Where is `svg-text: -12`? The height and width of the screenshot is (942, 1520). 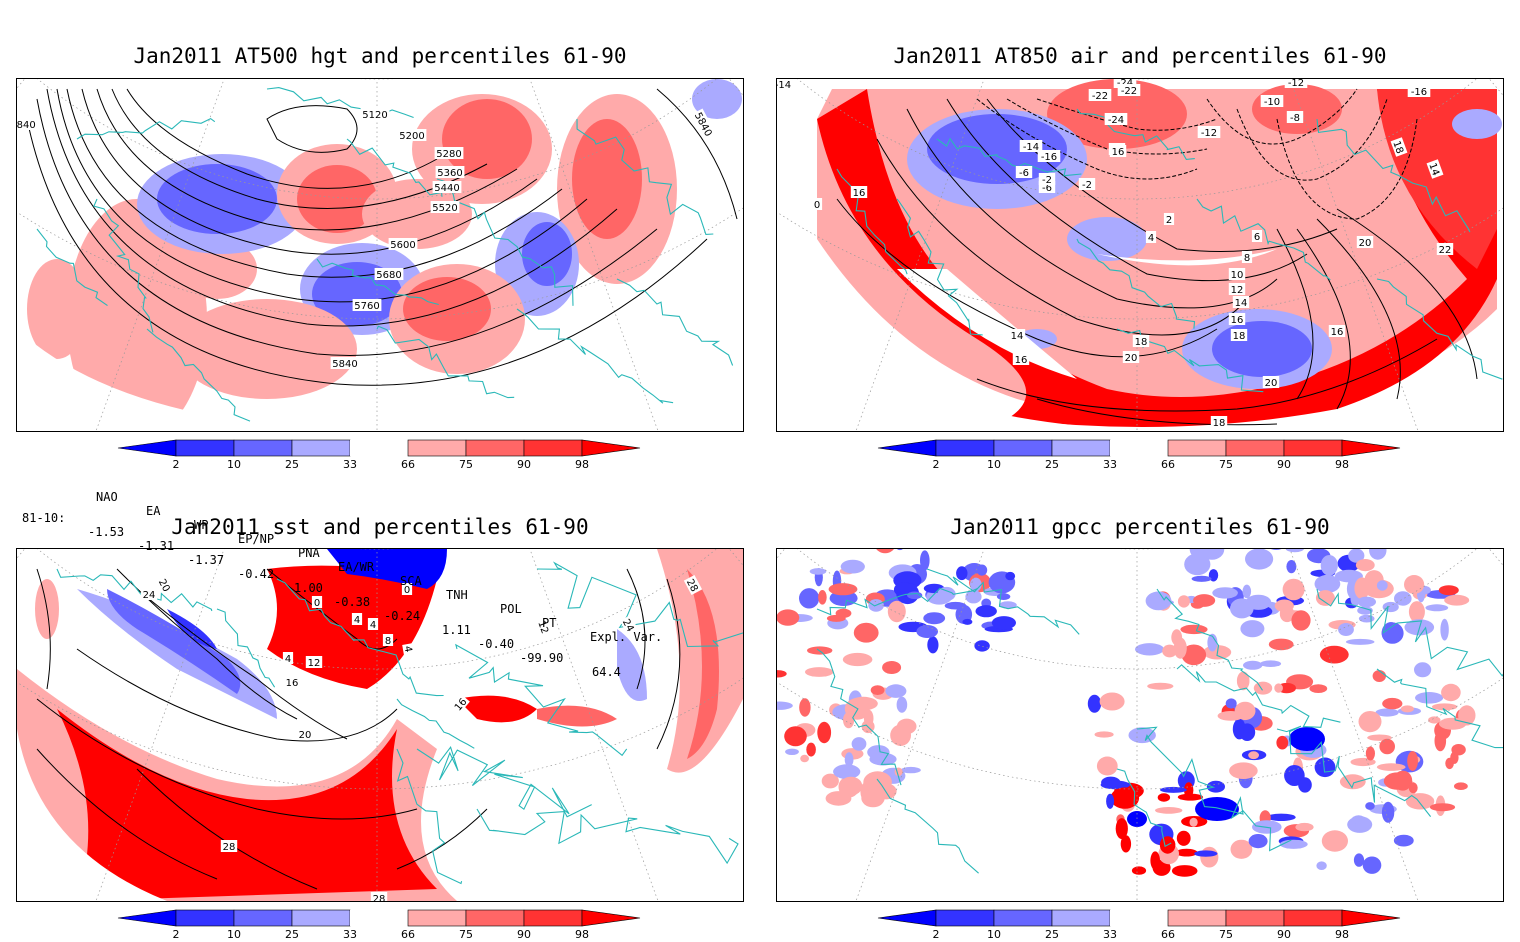 svg-text: -12 is located at coordinates (1209, 133).